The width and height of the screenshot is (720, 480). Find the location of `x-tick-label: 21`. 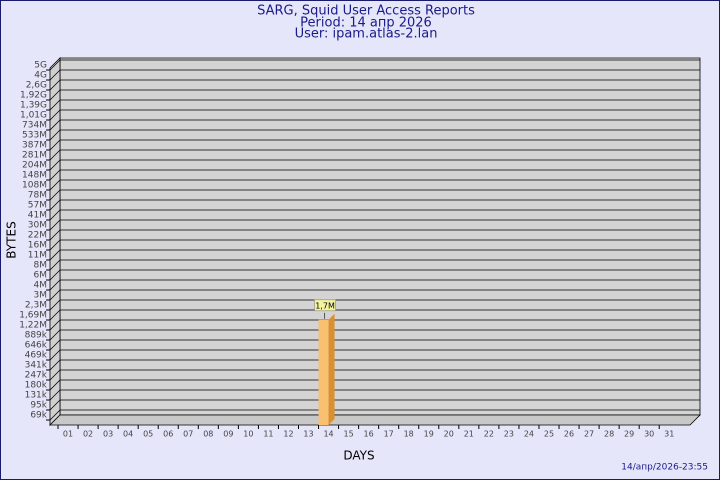

x-tick-label: 21 is located at coordinates (469, 434).